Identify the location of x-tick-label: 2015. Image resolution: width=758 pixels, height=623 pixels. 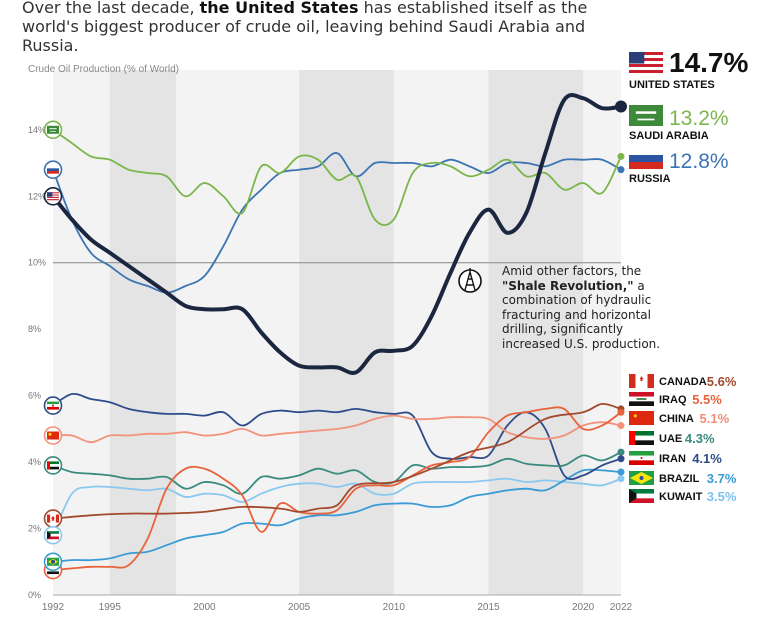
(488, 607).